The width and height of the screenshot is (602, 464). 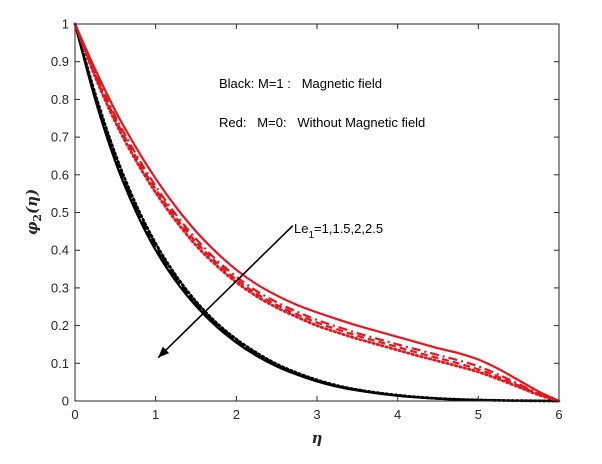 What do you see at coordinates (60, 174) in the screenshot?
I see `y-tick-label: 0.6` at bounding box center [60, 174].